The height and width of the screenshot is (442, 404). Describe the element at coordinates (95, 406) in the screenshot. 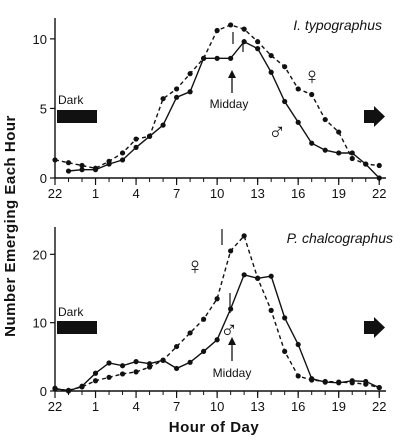

I see `x-tick-label: 1` at that location.